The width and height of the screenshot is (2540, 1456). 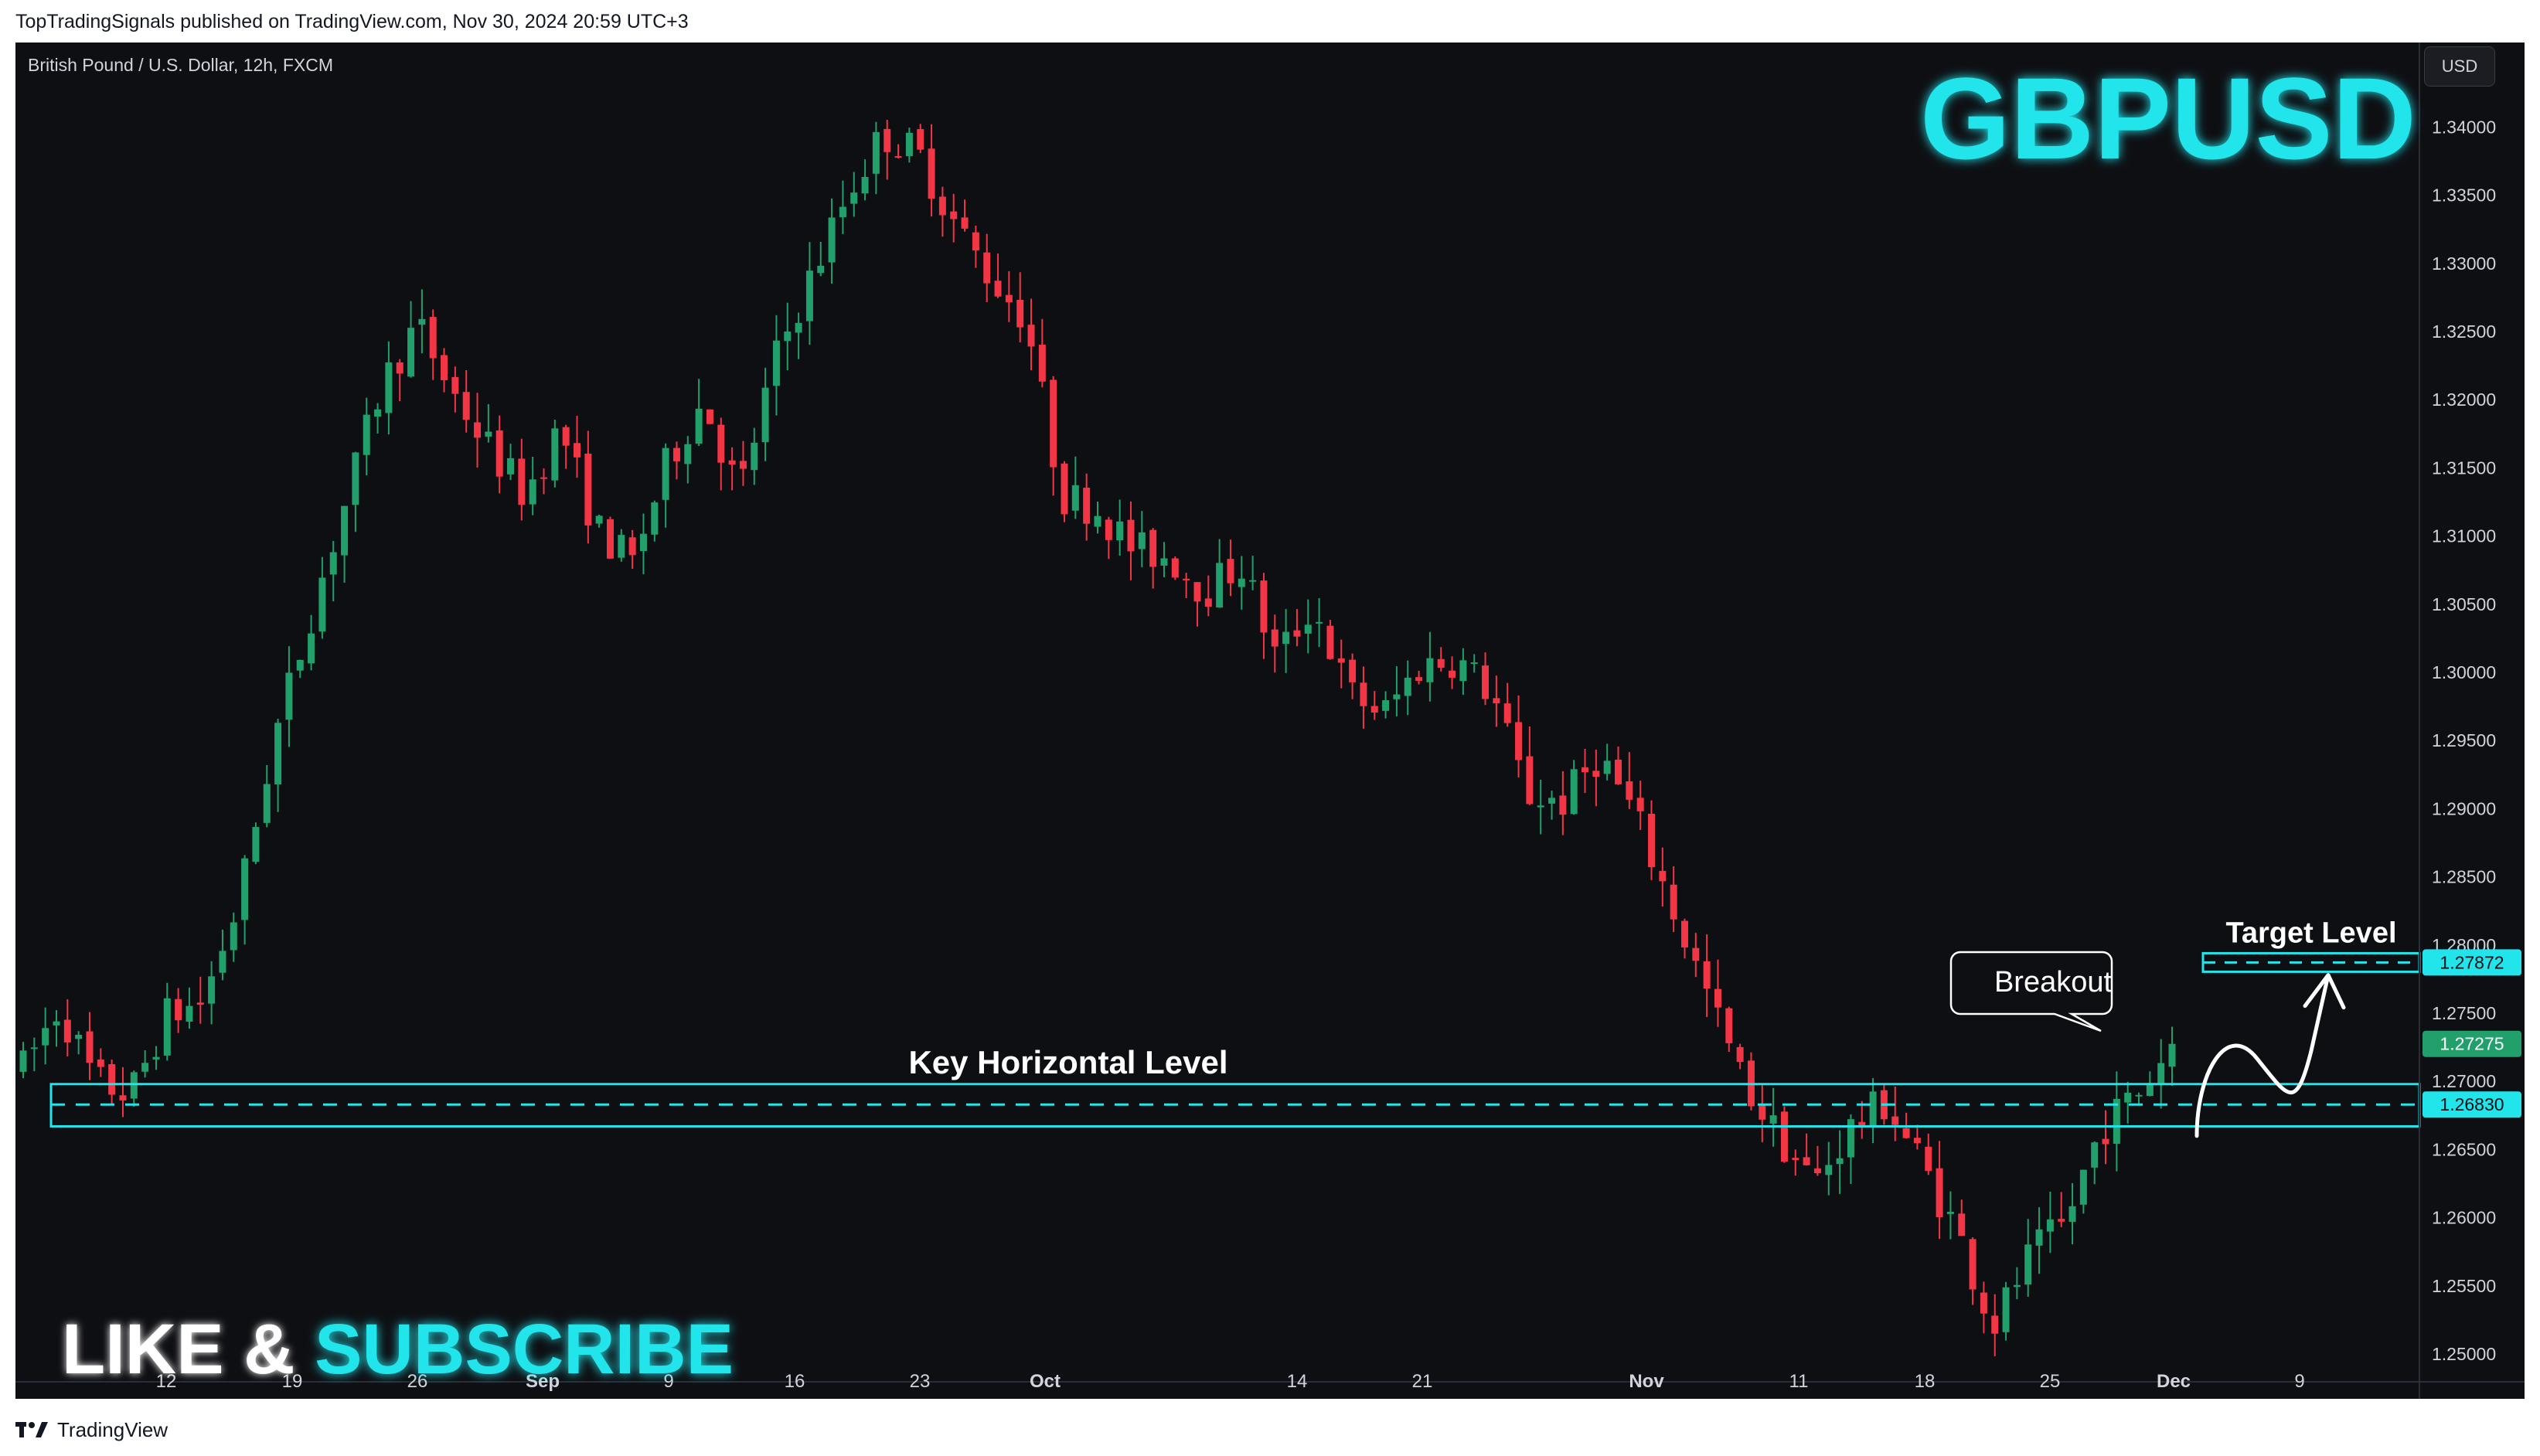 I want to click on time-tick-label: 18, so click(x=1925, y=1382).